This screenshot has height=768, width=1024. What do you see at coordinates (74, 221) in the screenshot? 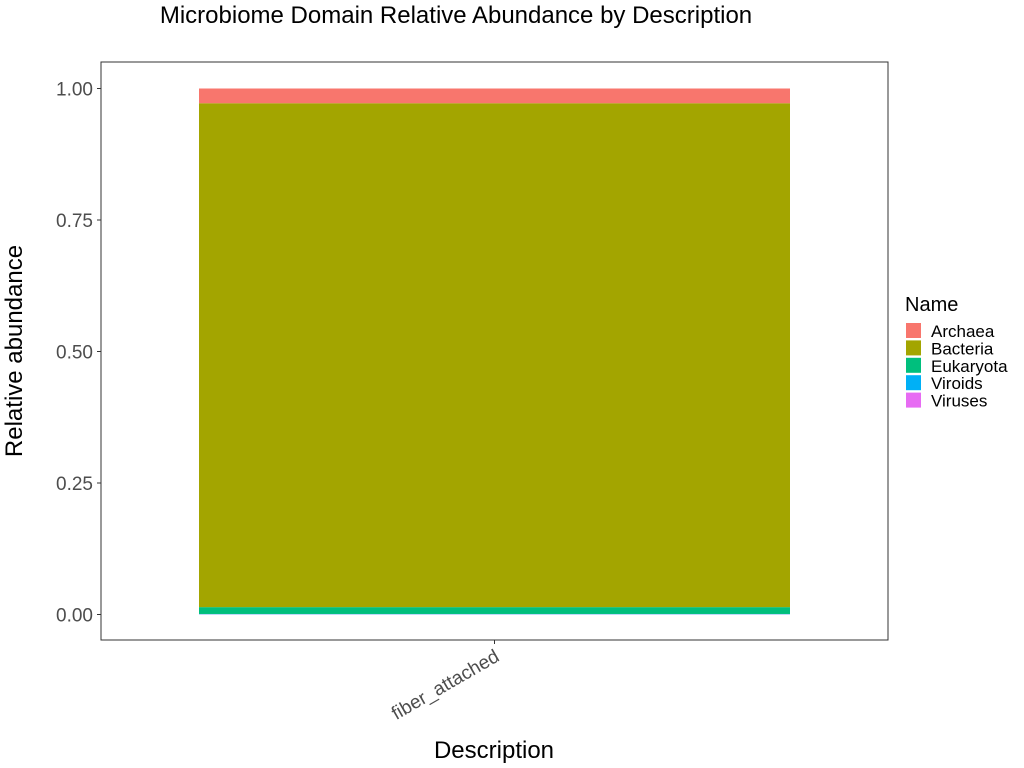
I see `y-tick-label: 0.75` at bounding box center [74, 221].